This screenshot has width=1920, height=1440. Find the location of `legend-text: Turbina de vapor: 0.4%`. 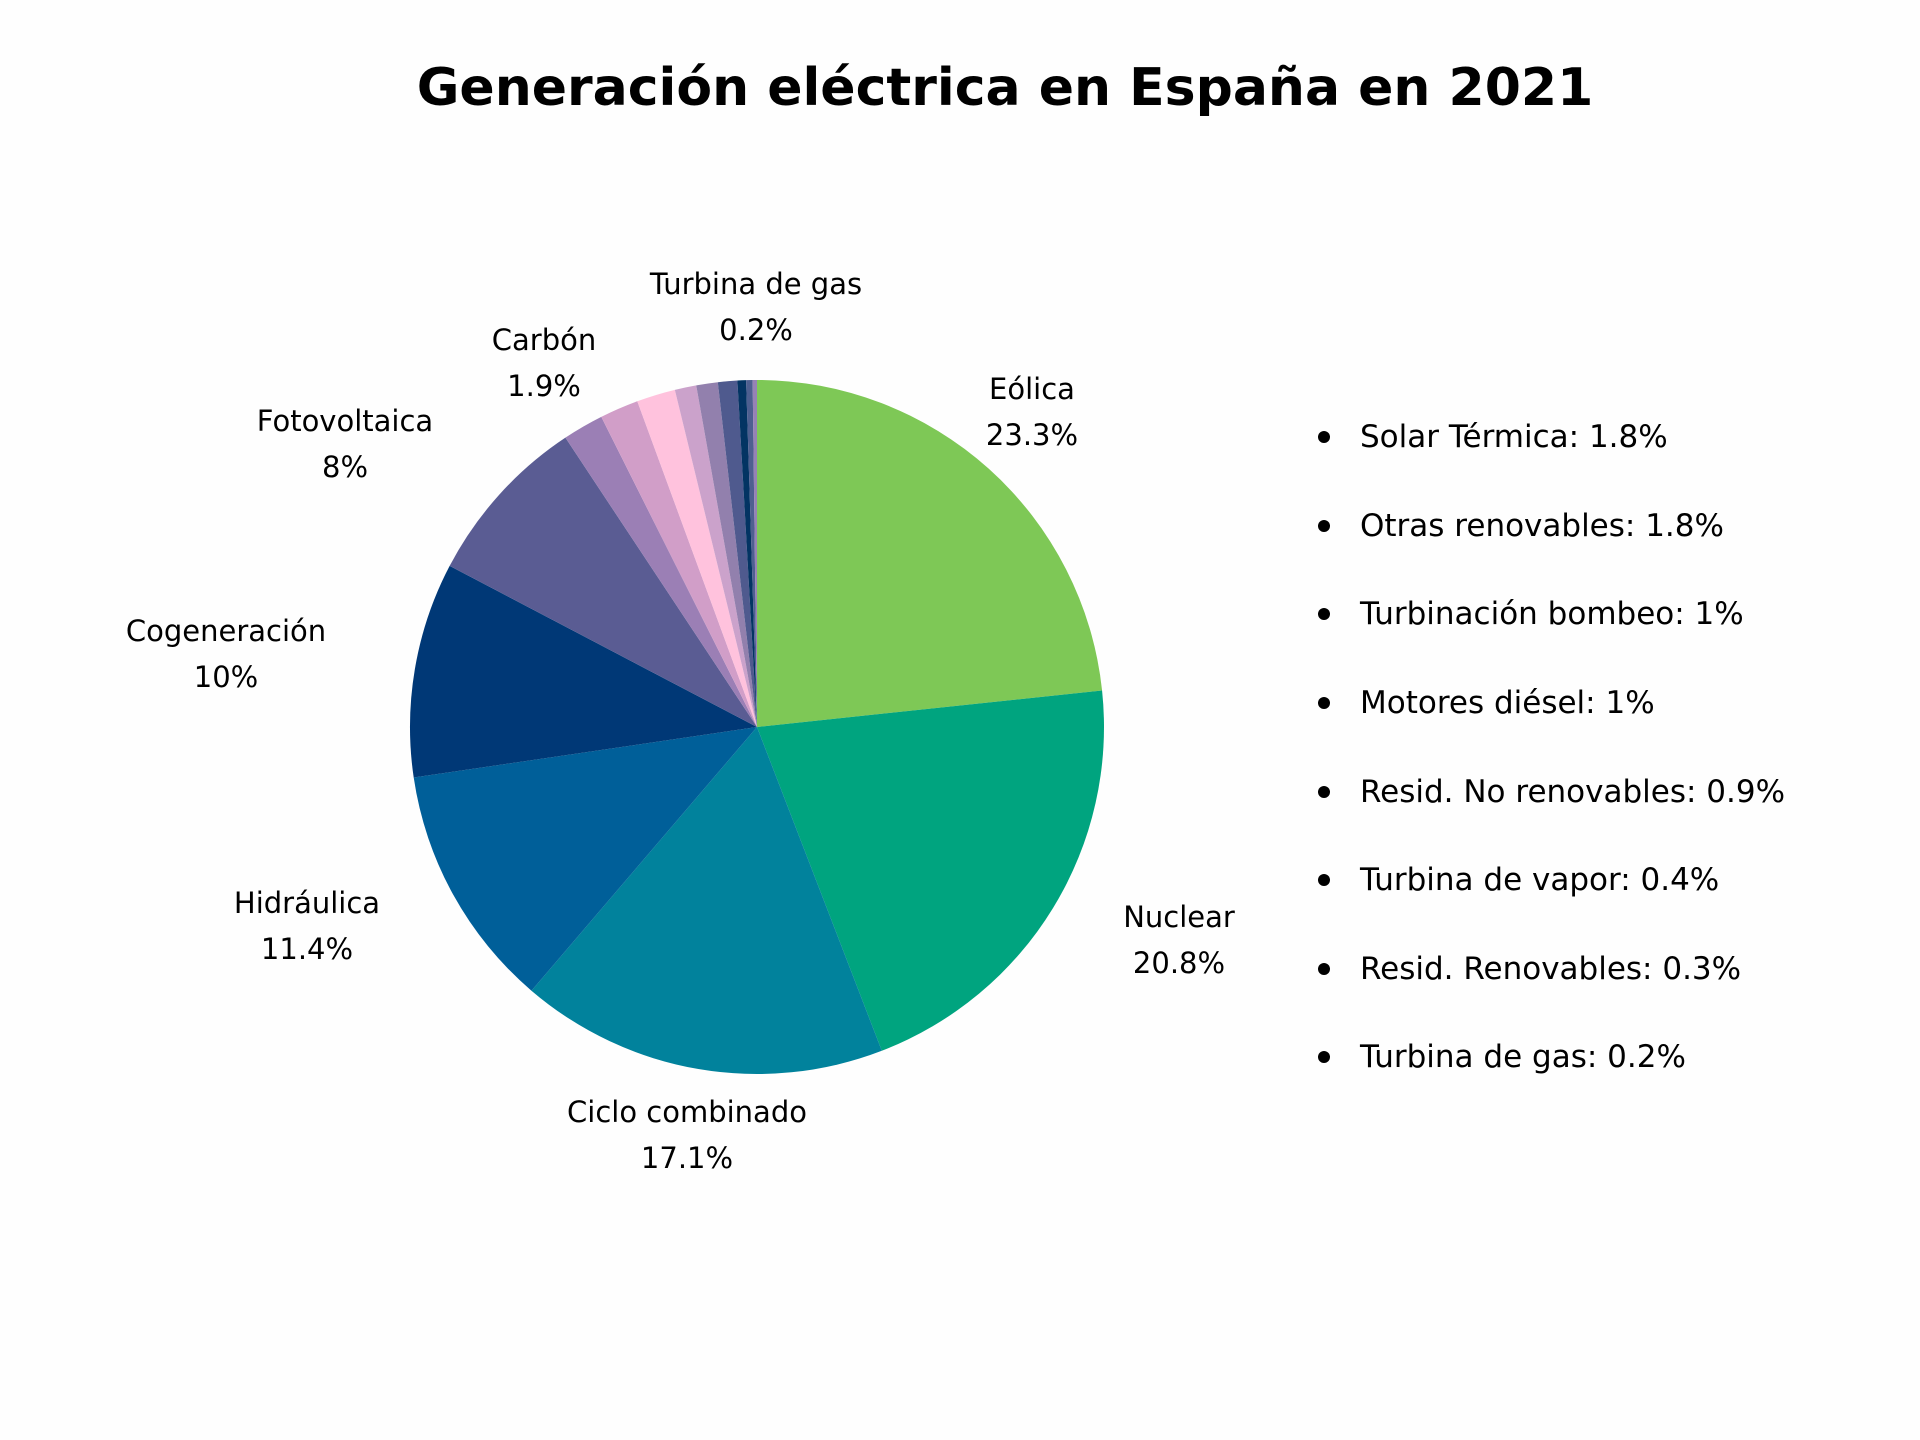

legend-text: Turbina de vapor: 0.4% is located at coordinates (1540, 880).